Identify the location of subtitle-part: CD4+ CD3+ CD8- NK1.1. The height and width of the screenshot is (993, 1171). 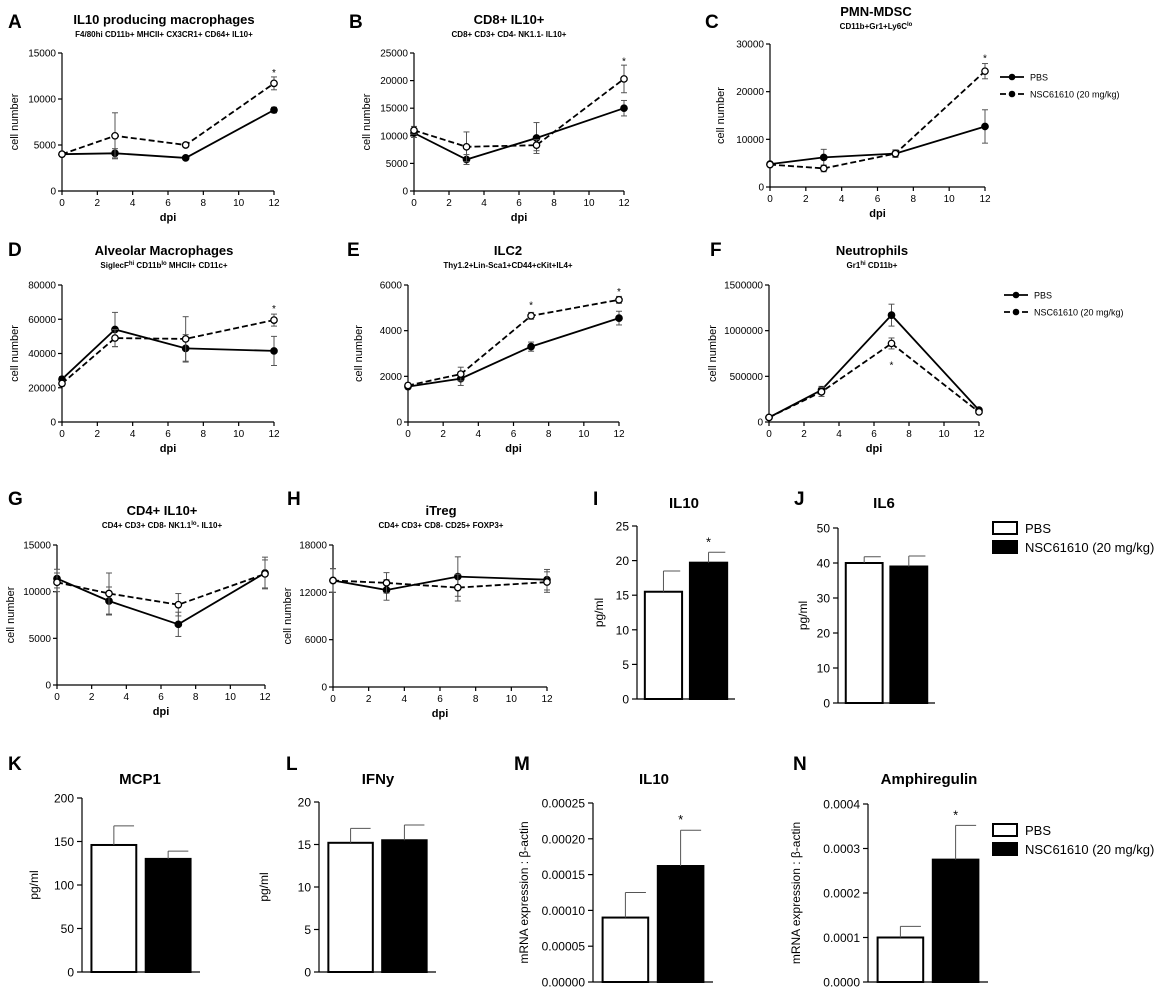
(147, 525).